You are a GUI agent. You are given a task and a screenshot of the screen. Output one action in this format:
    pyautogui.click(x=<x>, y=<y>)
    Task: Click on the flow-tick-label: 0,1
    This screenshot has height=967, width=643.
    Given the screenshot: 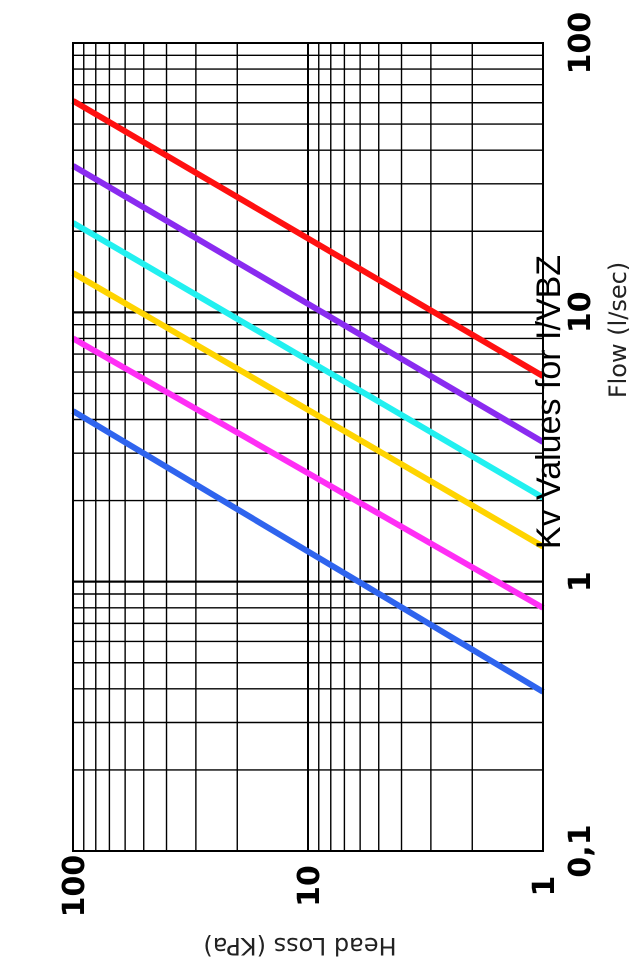 What is the action you would take?
    pyautogui.click(x=580, y=850)
    